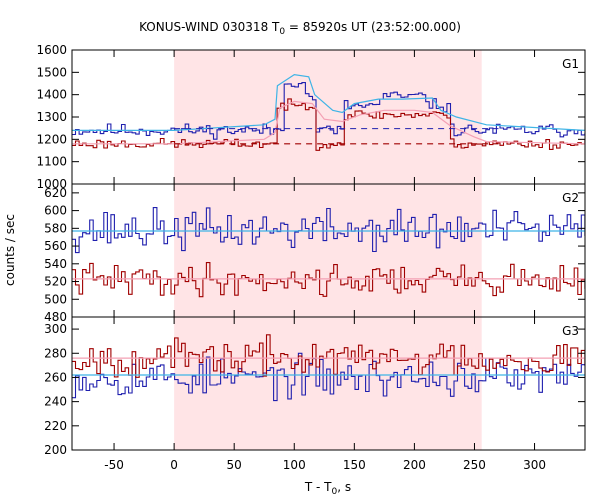  Describe the element at coordinates (55, 317) in the screenshot. I see `panel-2-y-tick-label: 480` at that location.